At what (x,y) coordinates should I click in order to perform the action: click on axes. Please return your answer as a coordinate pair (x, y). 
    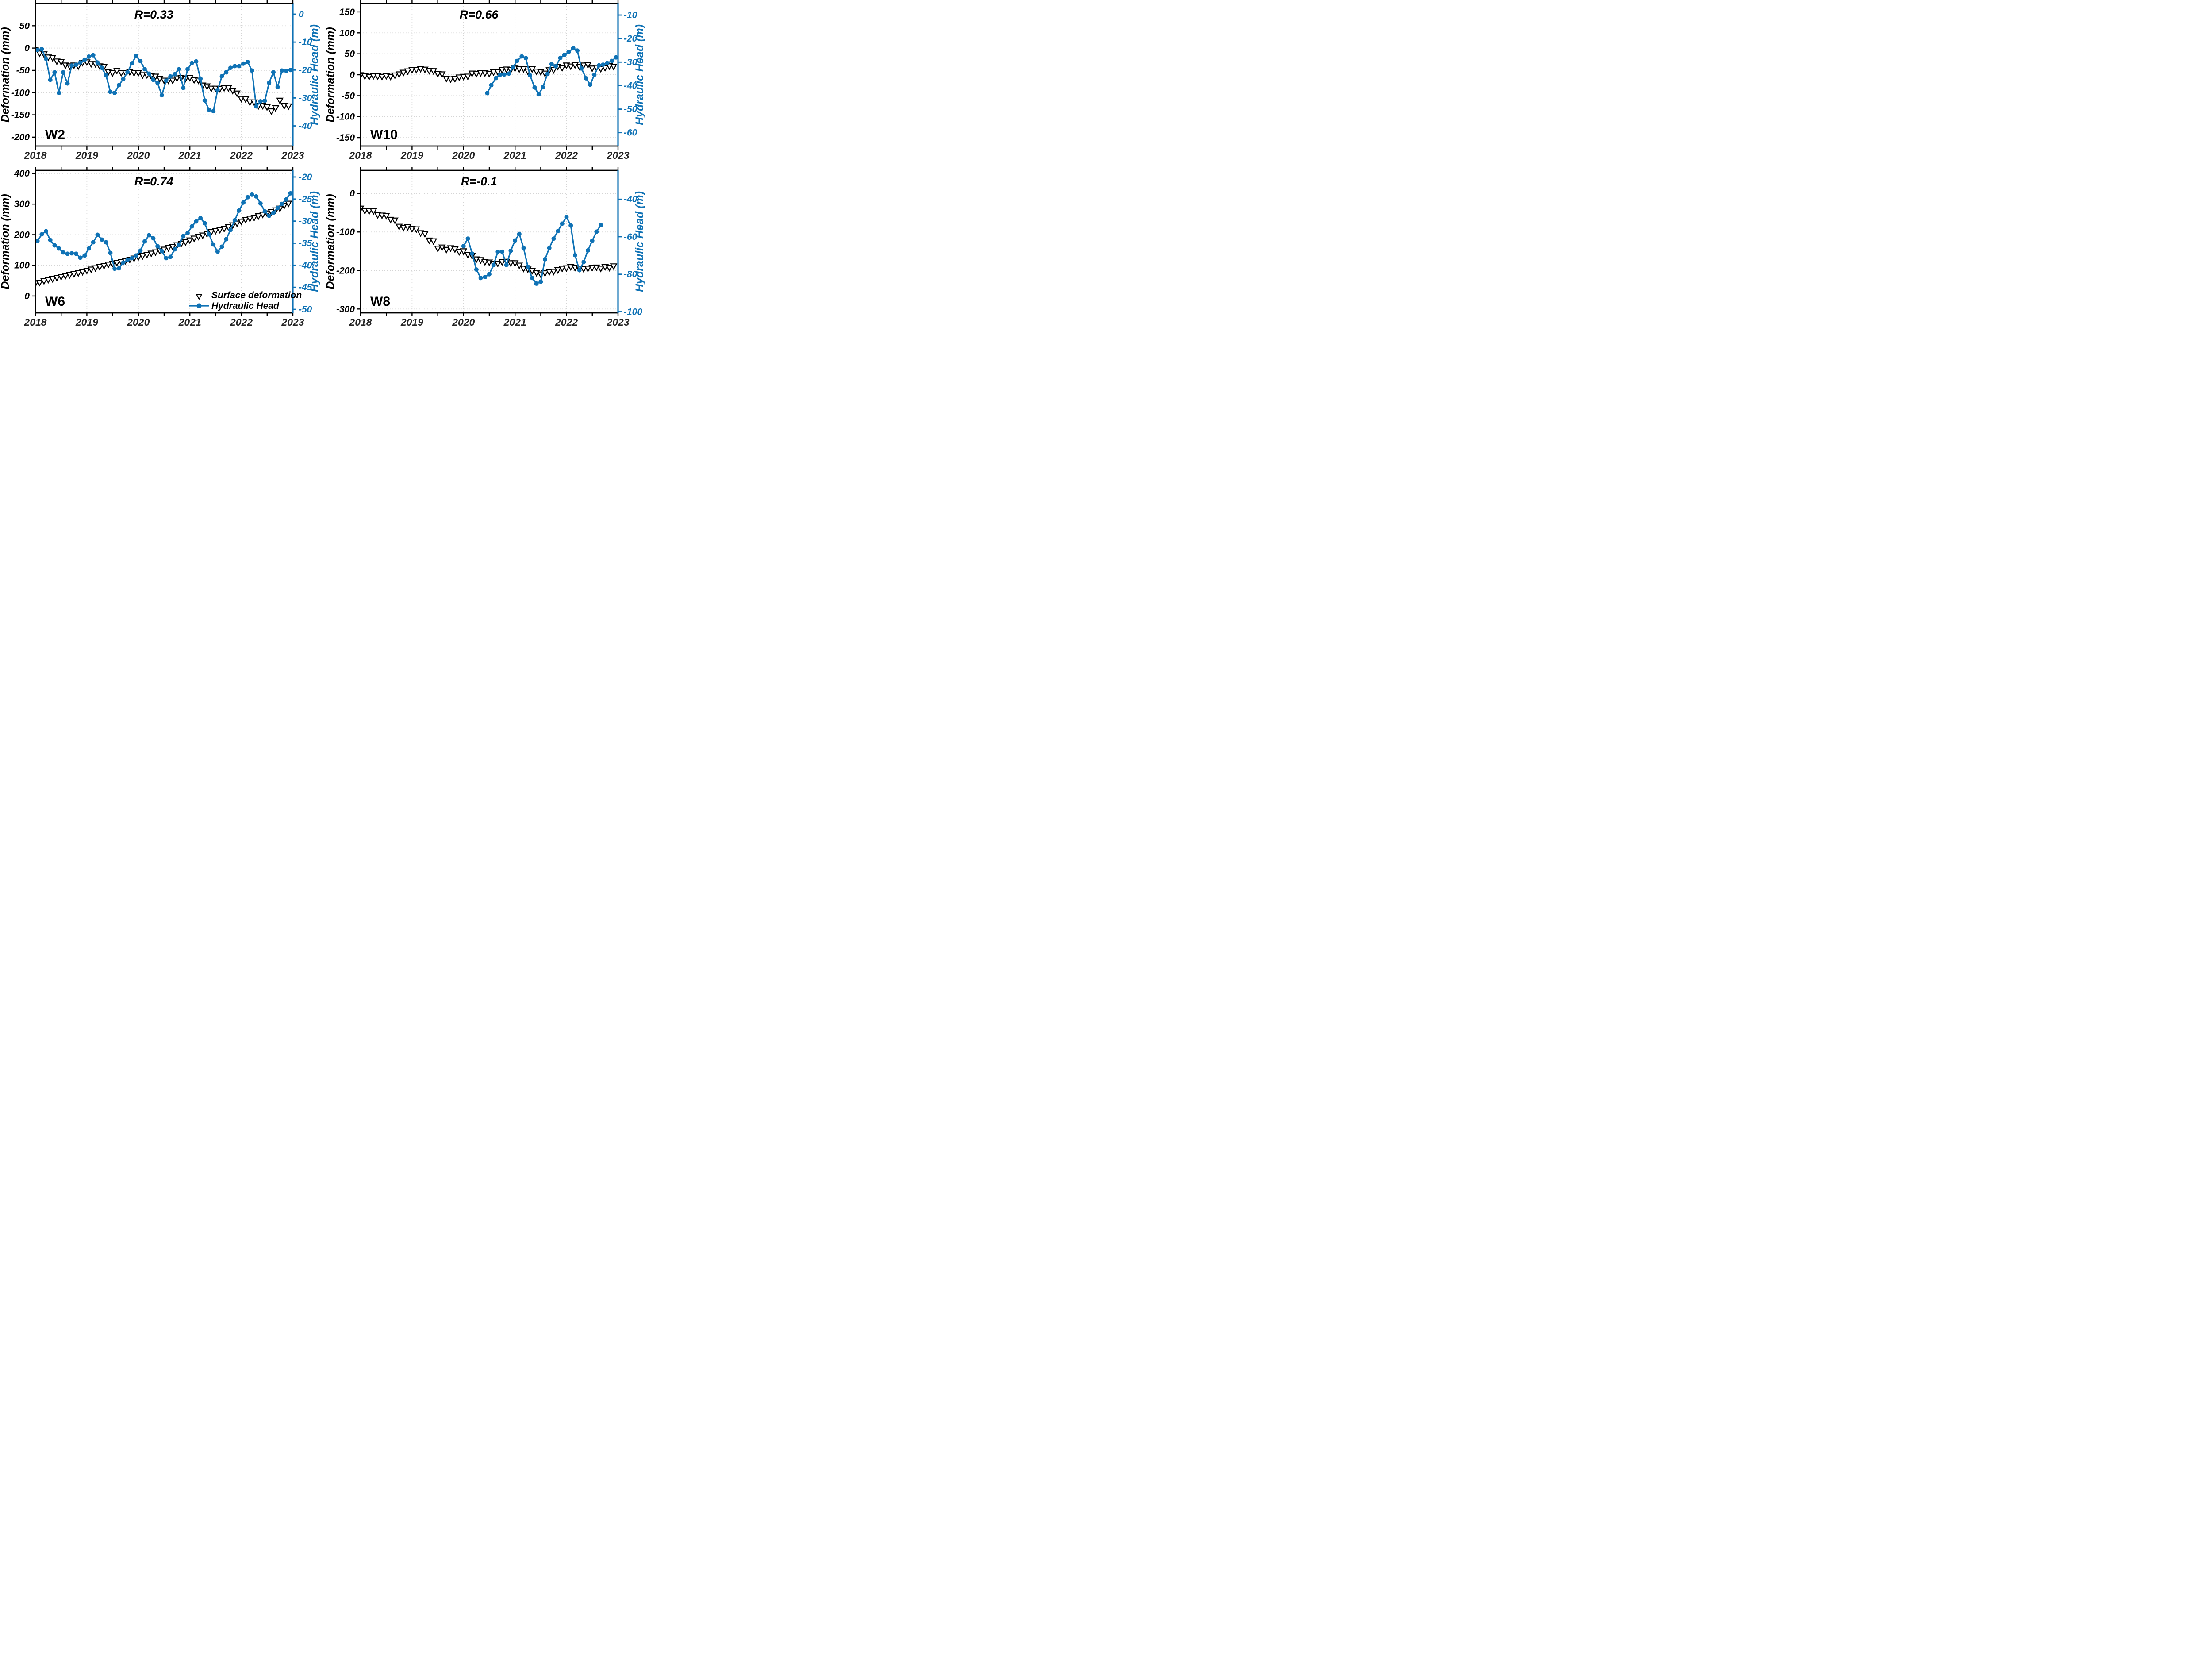
    Looking at the image, I should click on (490, 75).